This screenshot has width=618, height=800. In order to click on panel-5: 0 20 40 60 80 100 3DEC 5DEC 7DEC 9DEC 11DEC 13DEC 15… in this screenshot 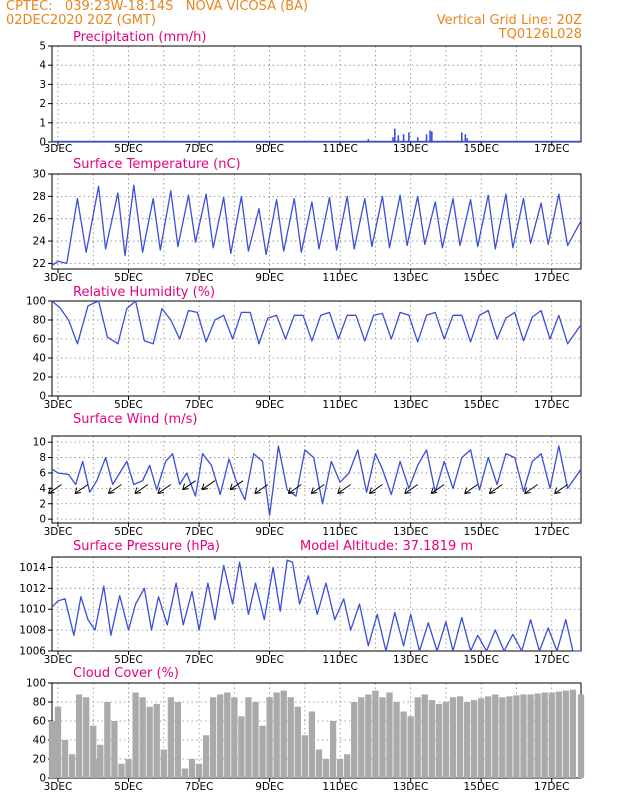, I will do `click(305, 729)`.